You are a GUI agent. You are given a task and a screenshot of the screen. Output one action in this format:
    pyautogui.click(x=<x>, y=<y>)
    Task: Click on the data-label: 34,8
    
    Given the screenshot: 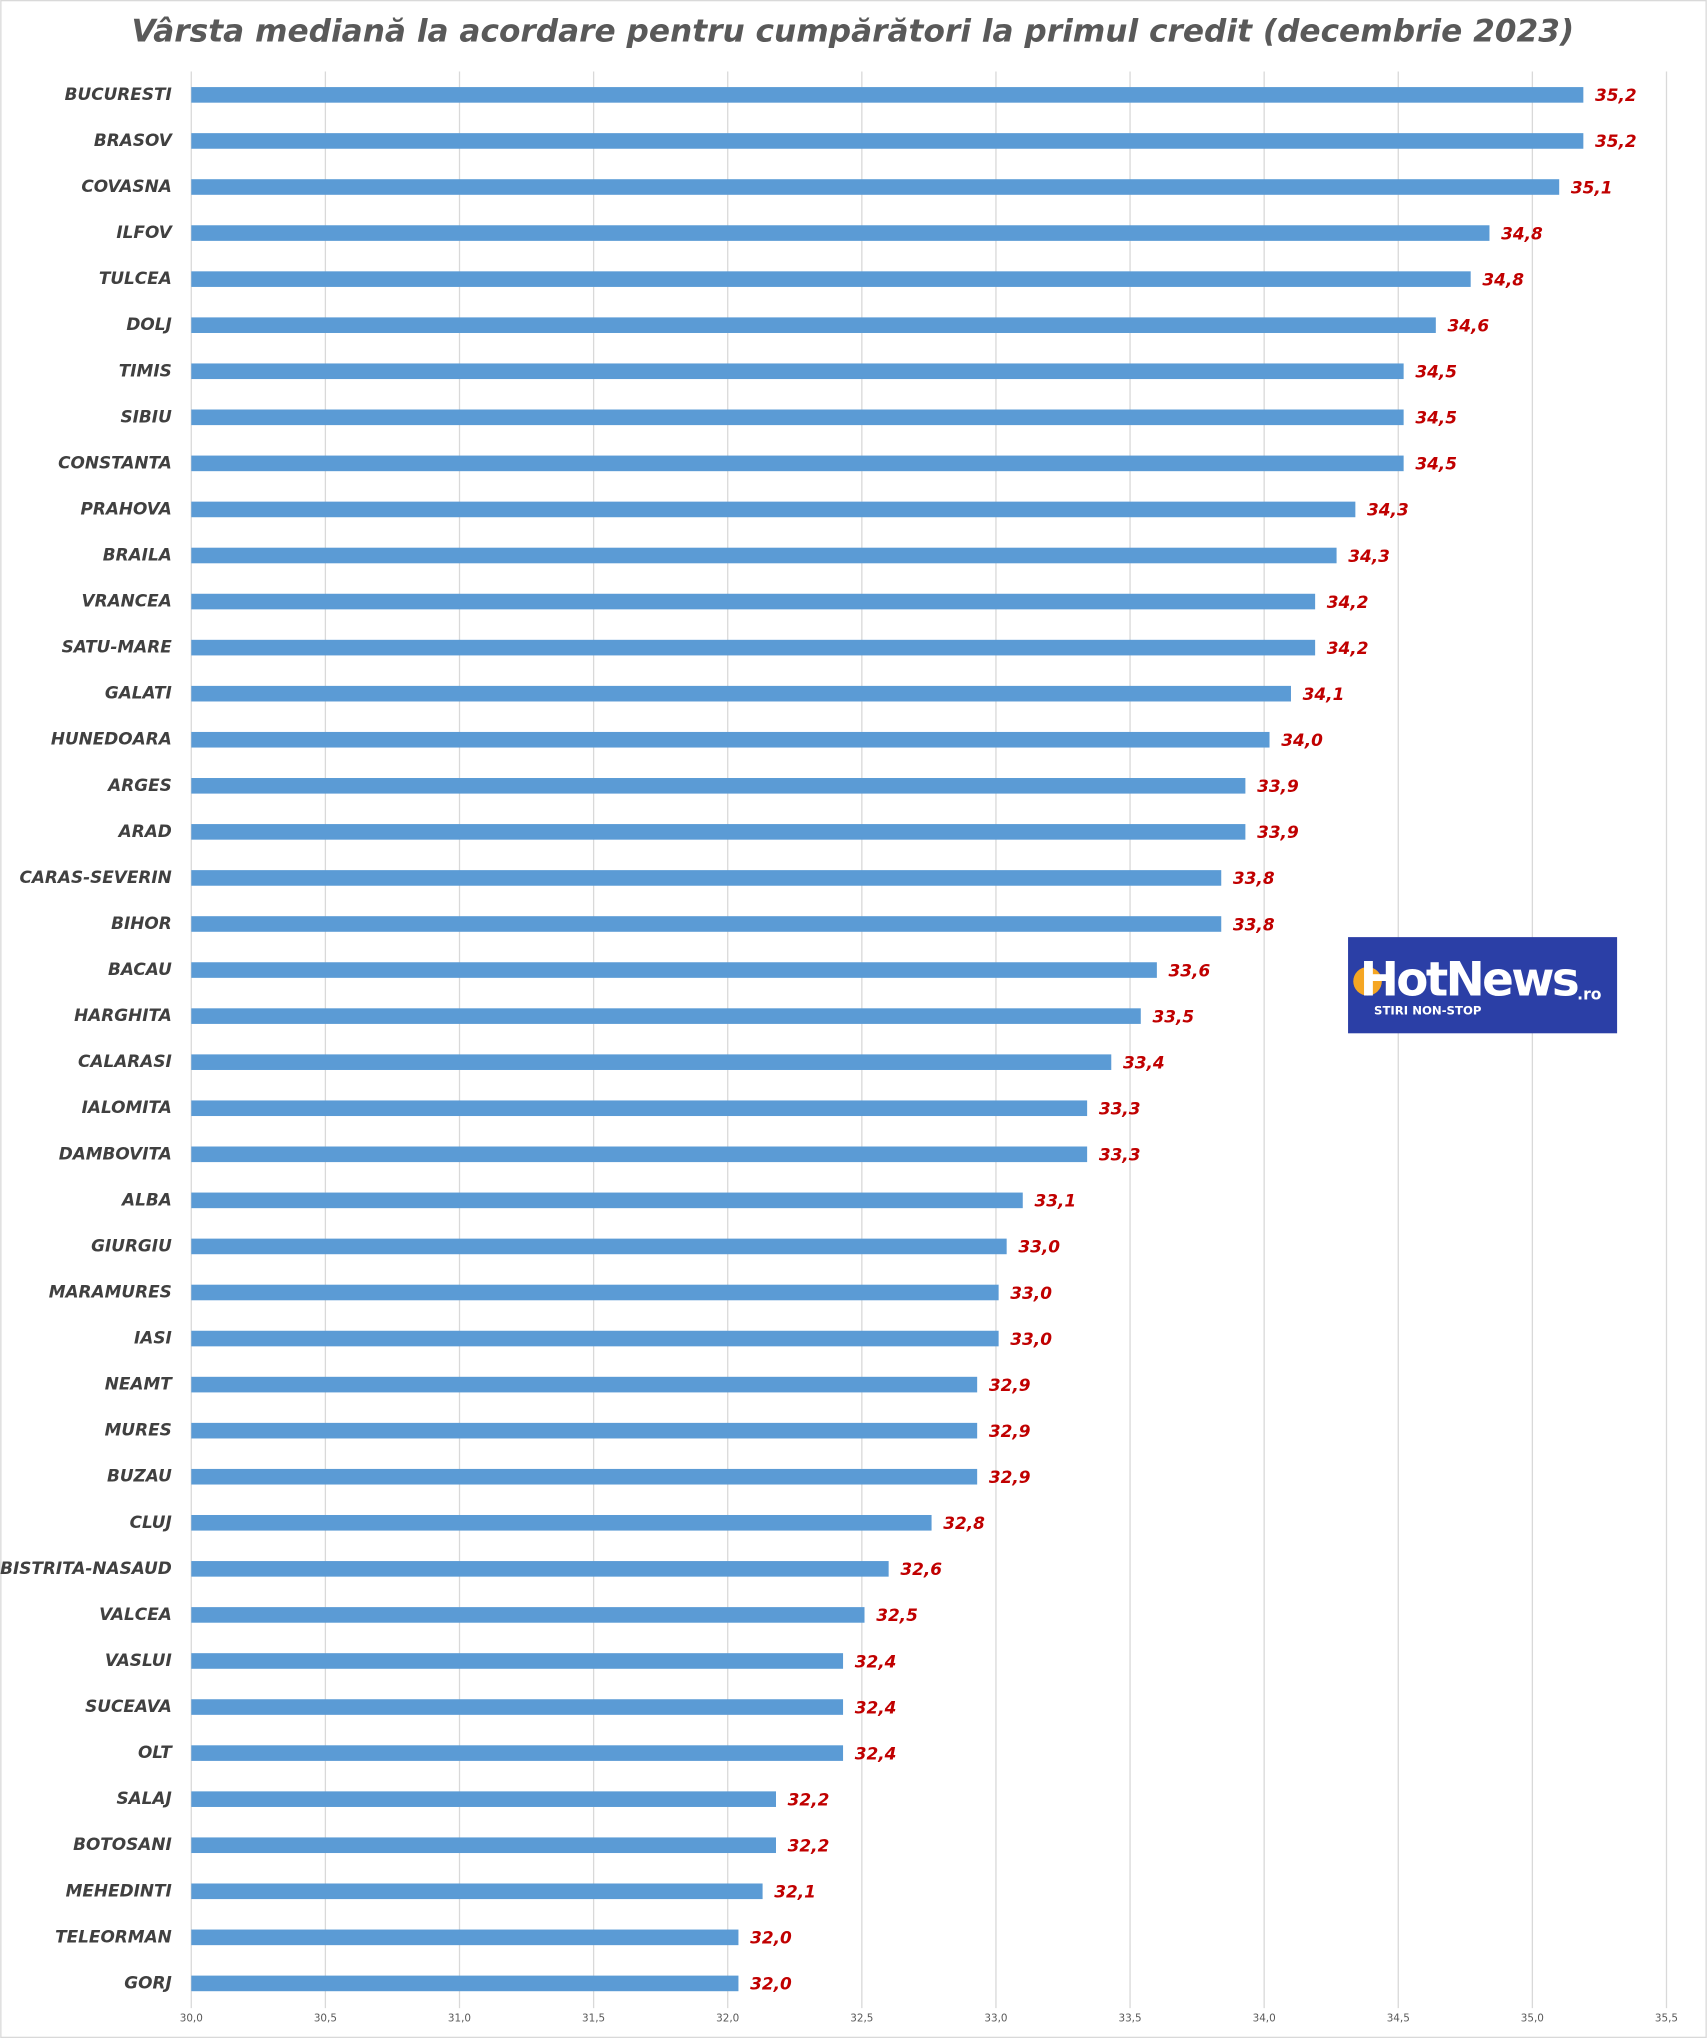 What is the action you would take?
    pyautogui.click(x=1522, y=233)
    